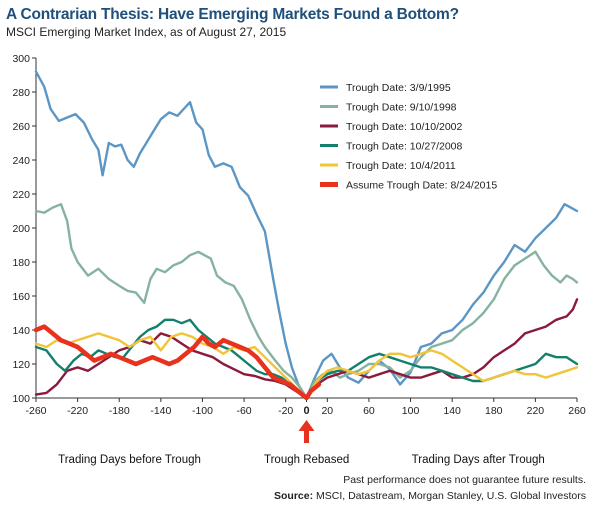  What do you see at coordinates (306, 425) in the screenshot?
I see `trough-arrow-head` at bounding box center [306, 425].